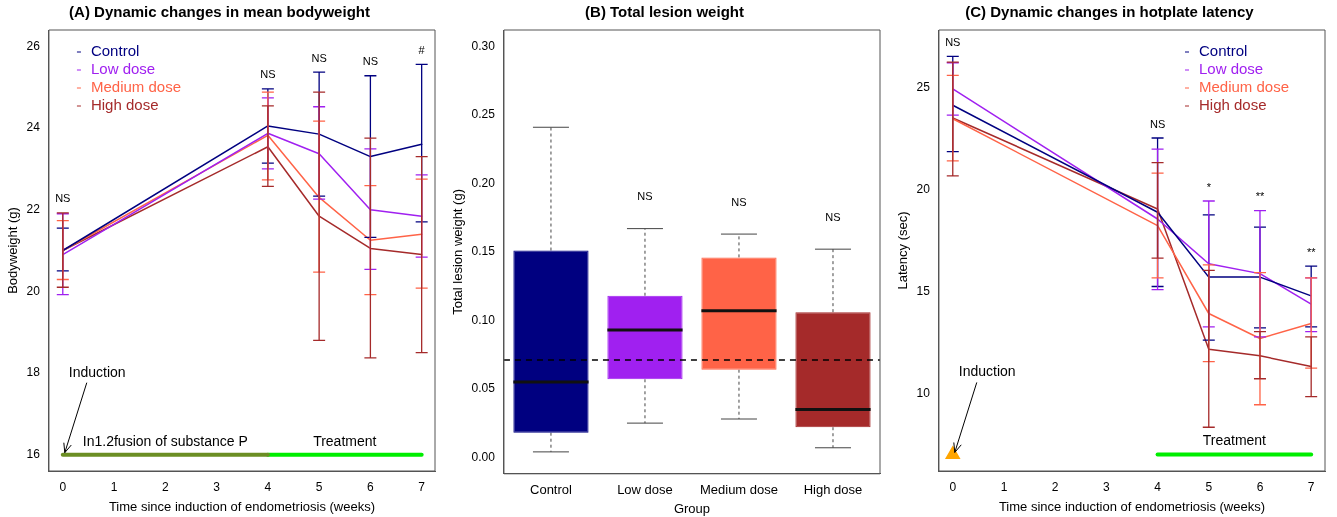 Image resolution: width=1337 pixels, height=517 pixels. Describe the element at coordinates (483, 45) in the screenshot. I see `y-tick-label: 0.30` at that location.